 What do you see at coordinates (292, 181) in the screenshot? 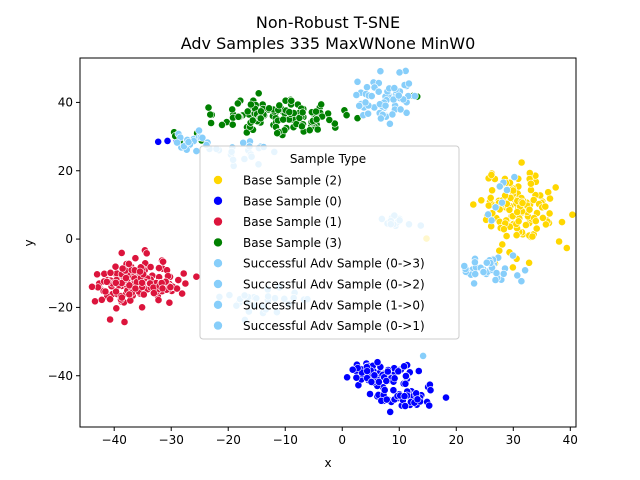
I see `legend-label-0: Base Sample (2)` at bounding box center [292, 181].